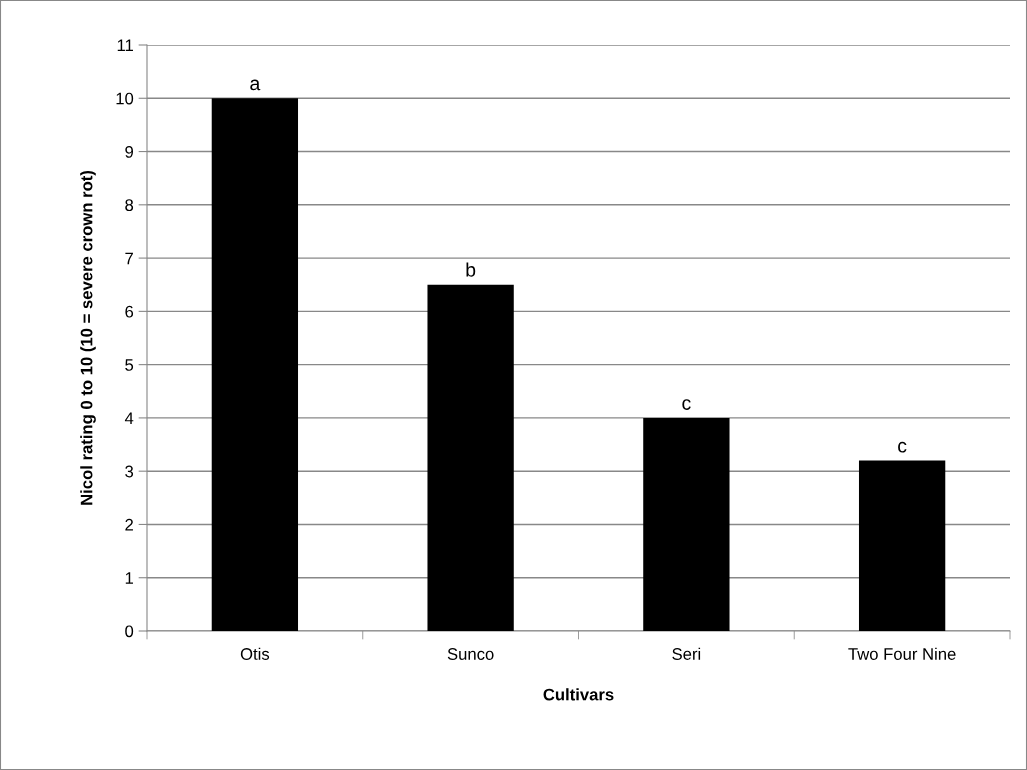 The image size is (1027, 770). Describe the element at coordinates (578, 694) in the screenshot. I see `x-axis-title: Cultivars` at that location.